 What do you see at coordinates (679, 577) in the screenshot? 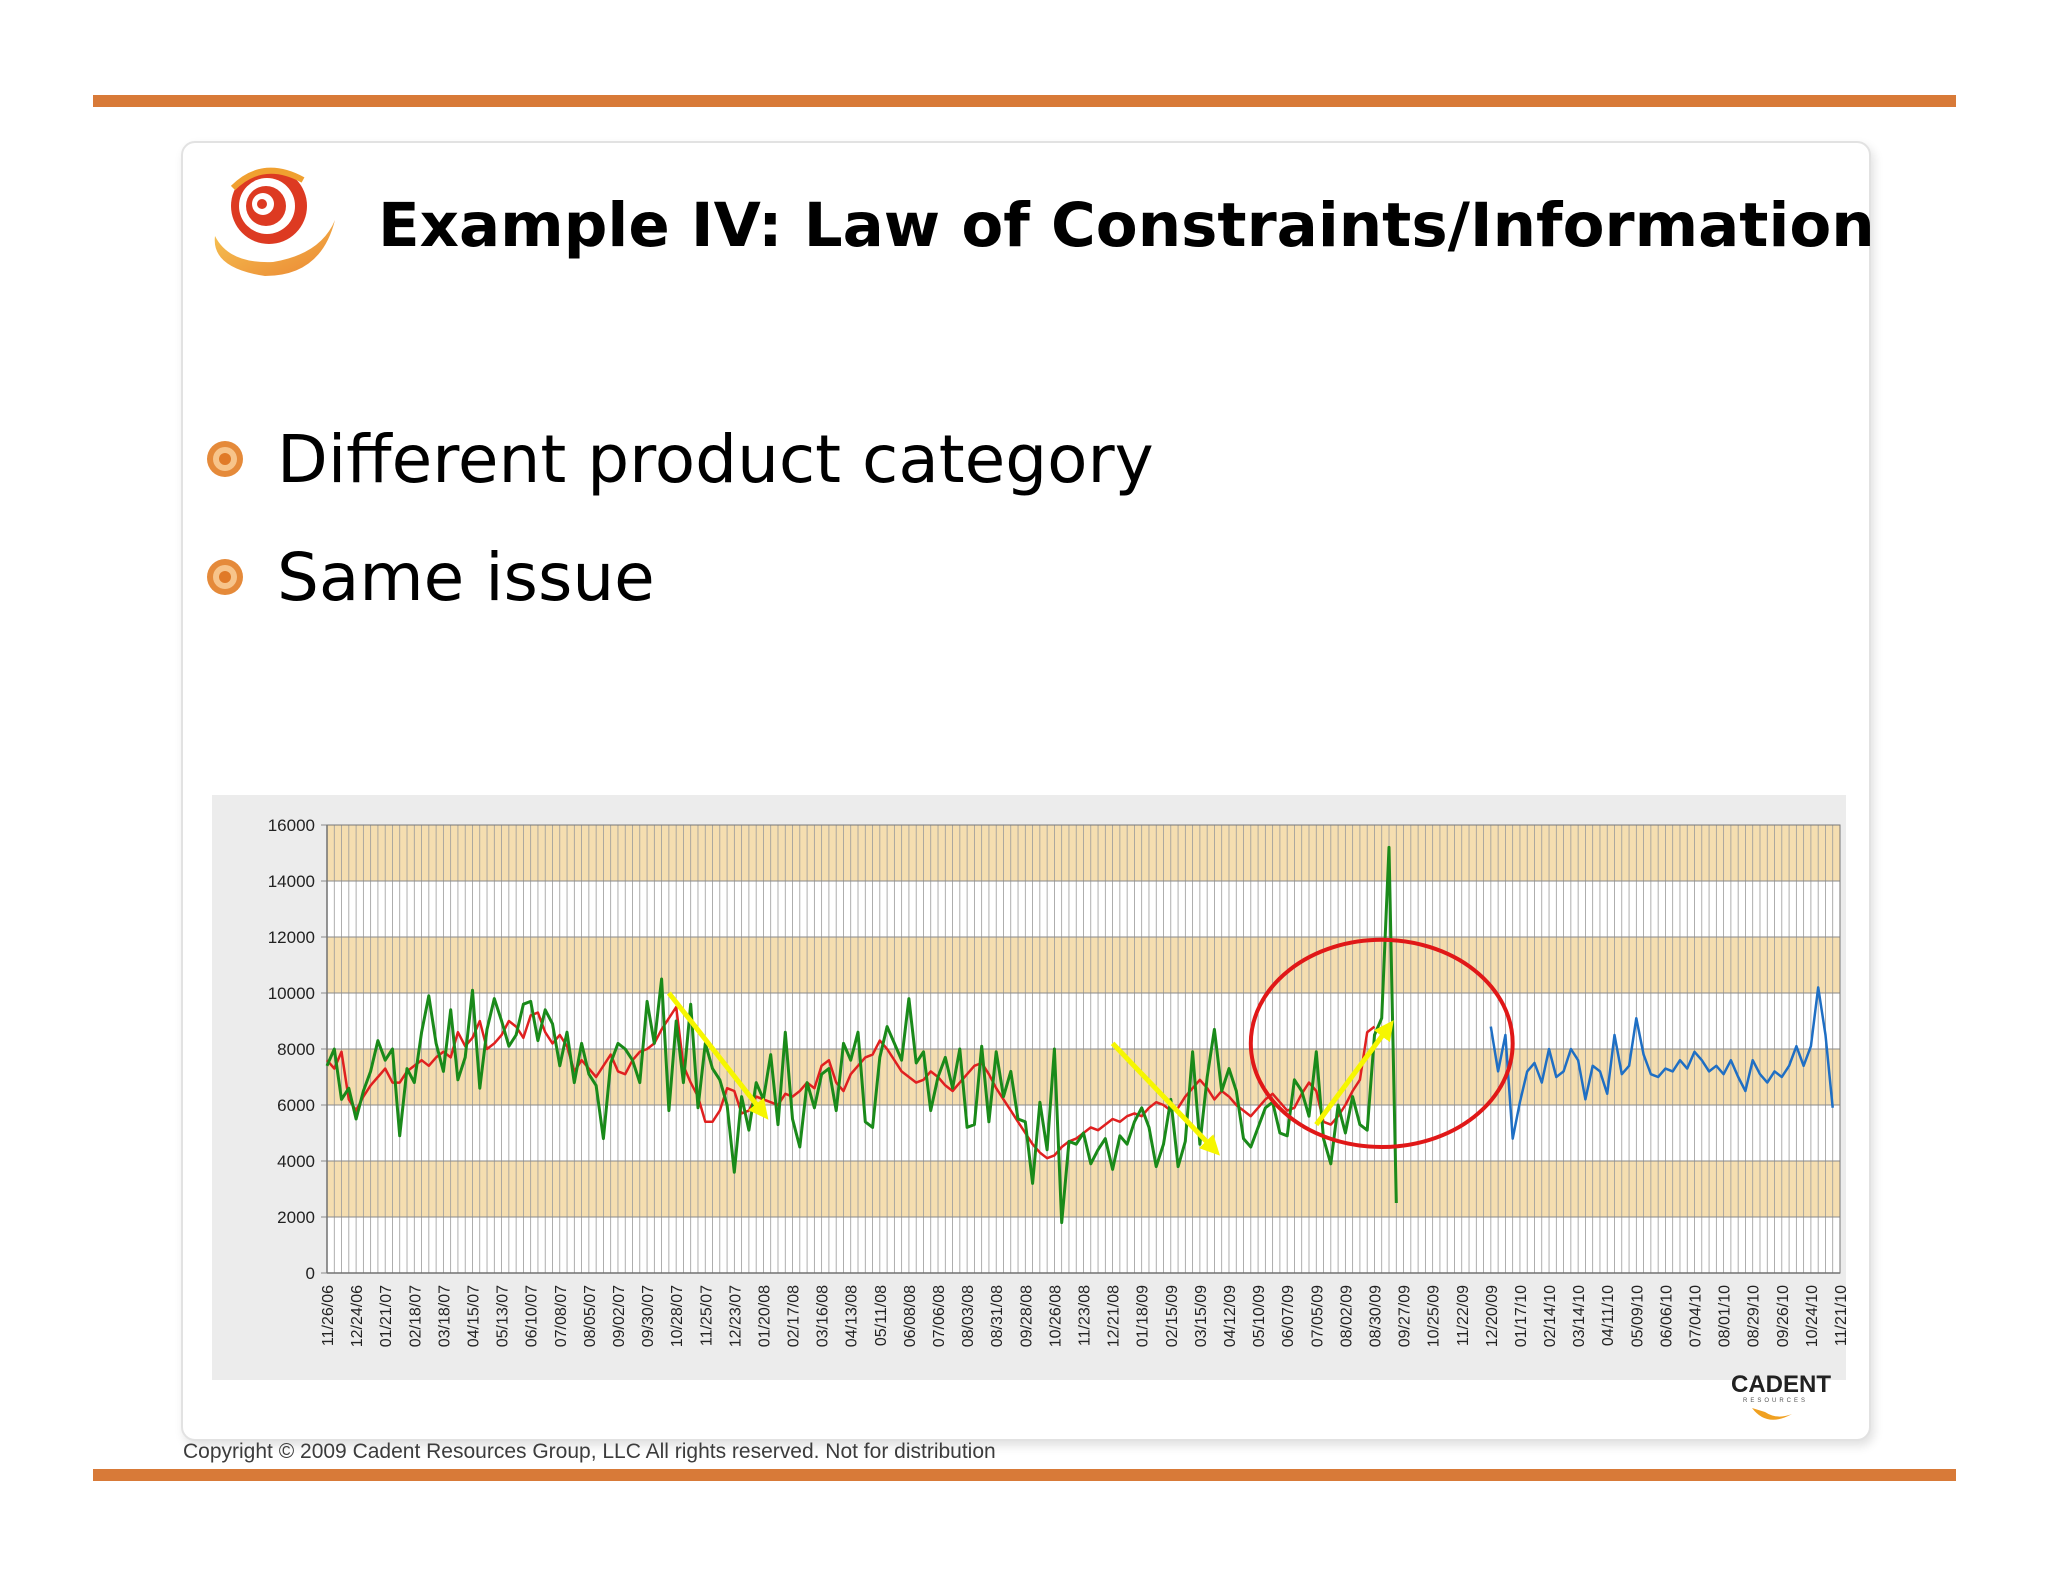
I see `bullet-item: Same issue` at bounding box center [679, 577].